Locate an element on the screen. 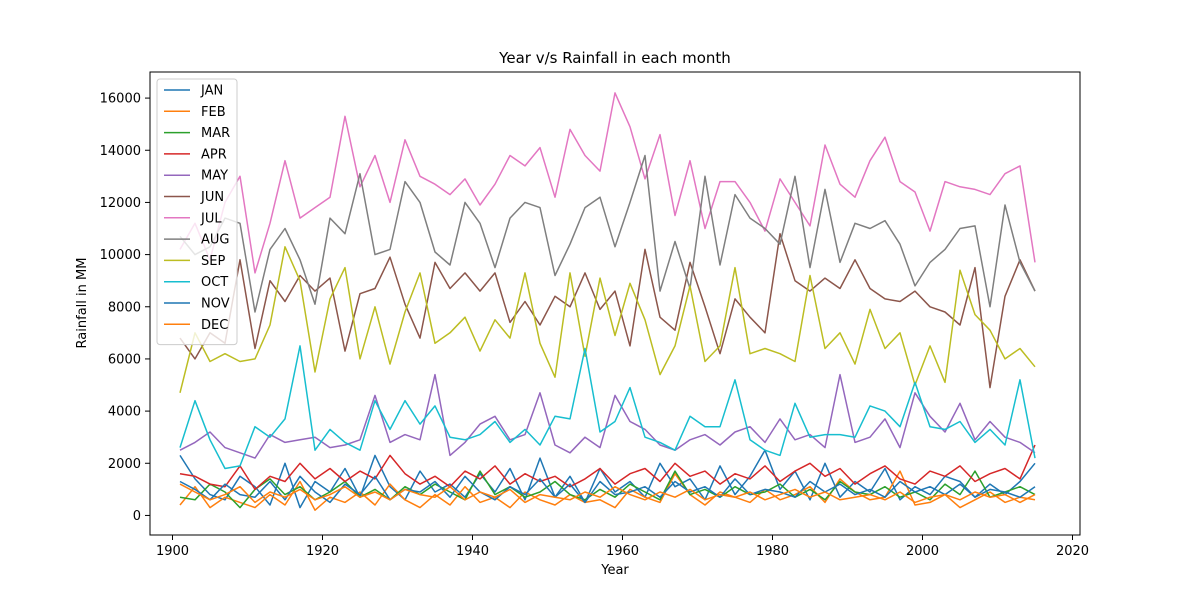  legend-label-jun: JUN is located at coordinates (212, 197).